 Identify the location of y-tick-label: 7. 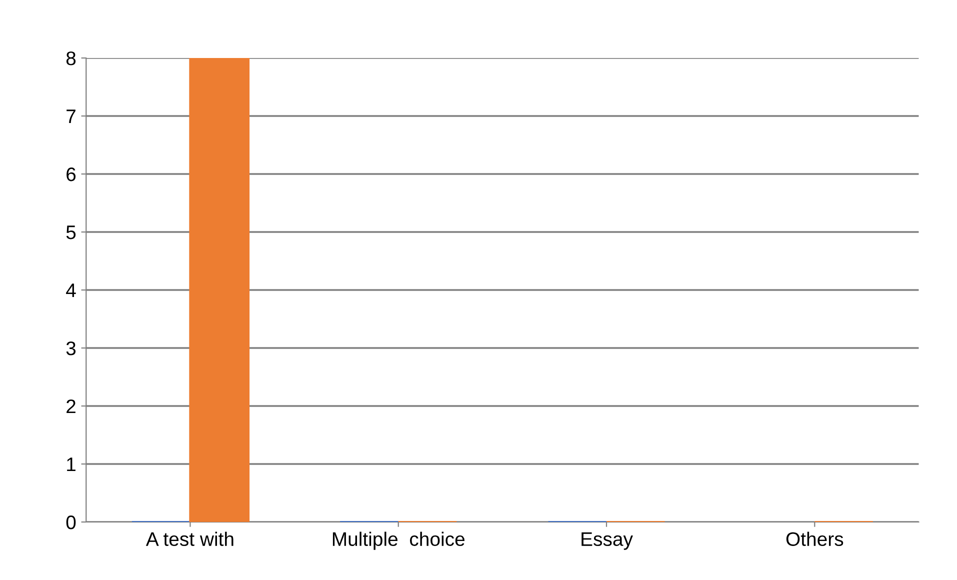
(71, 117).